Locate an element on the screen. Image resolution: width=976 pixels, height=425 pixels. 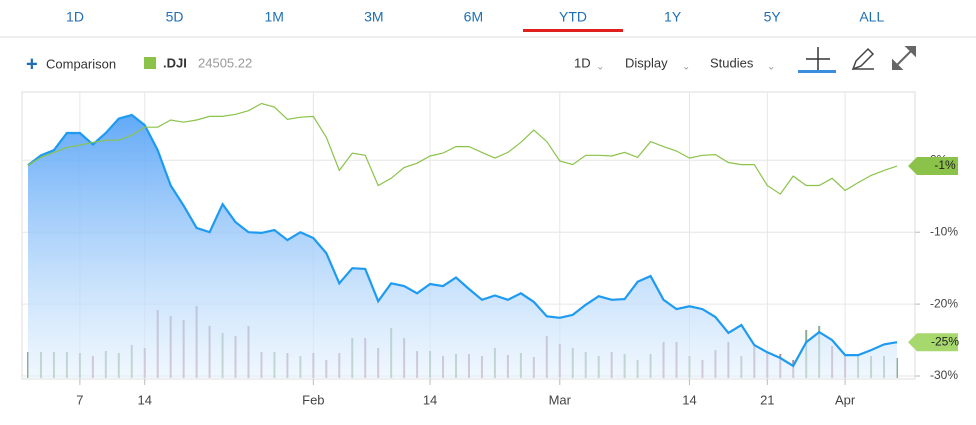
last-value-label: -1% is located at coordinates (945, 165).